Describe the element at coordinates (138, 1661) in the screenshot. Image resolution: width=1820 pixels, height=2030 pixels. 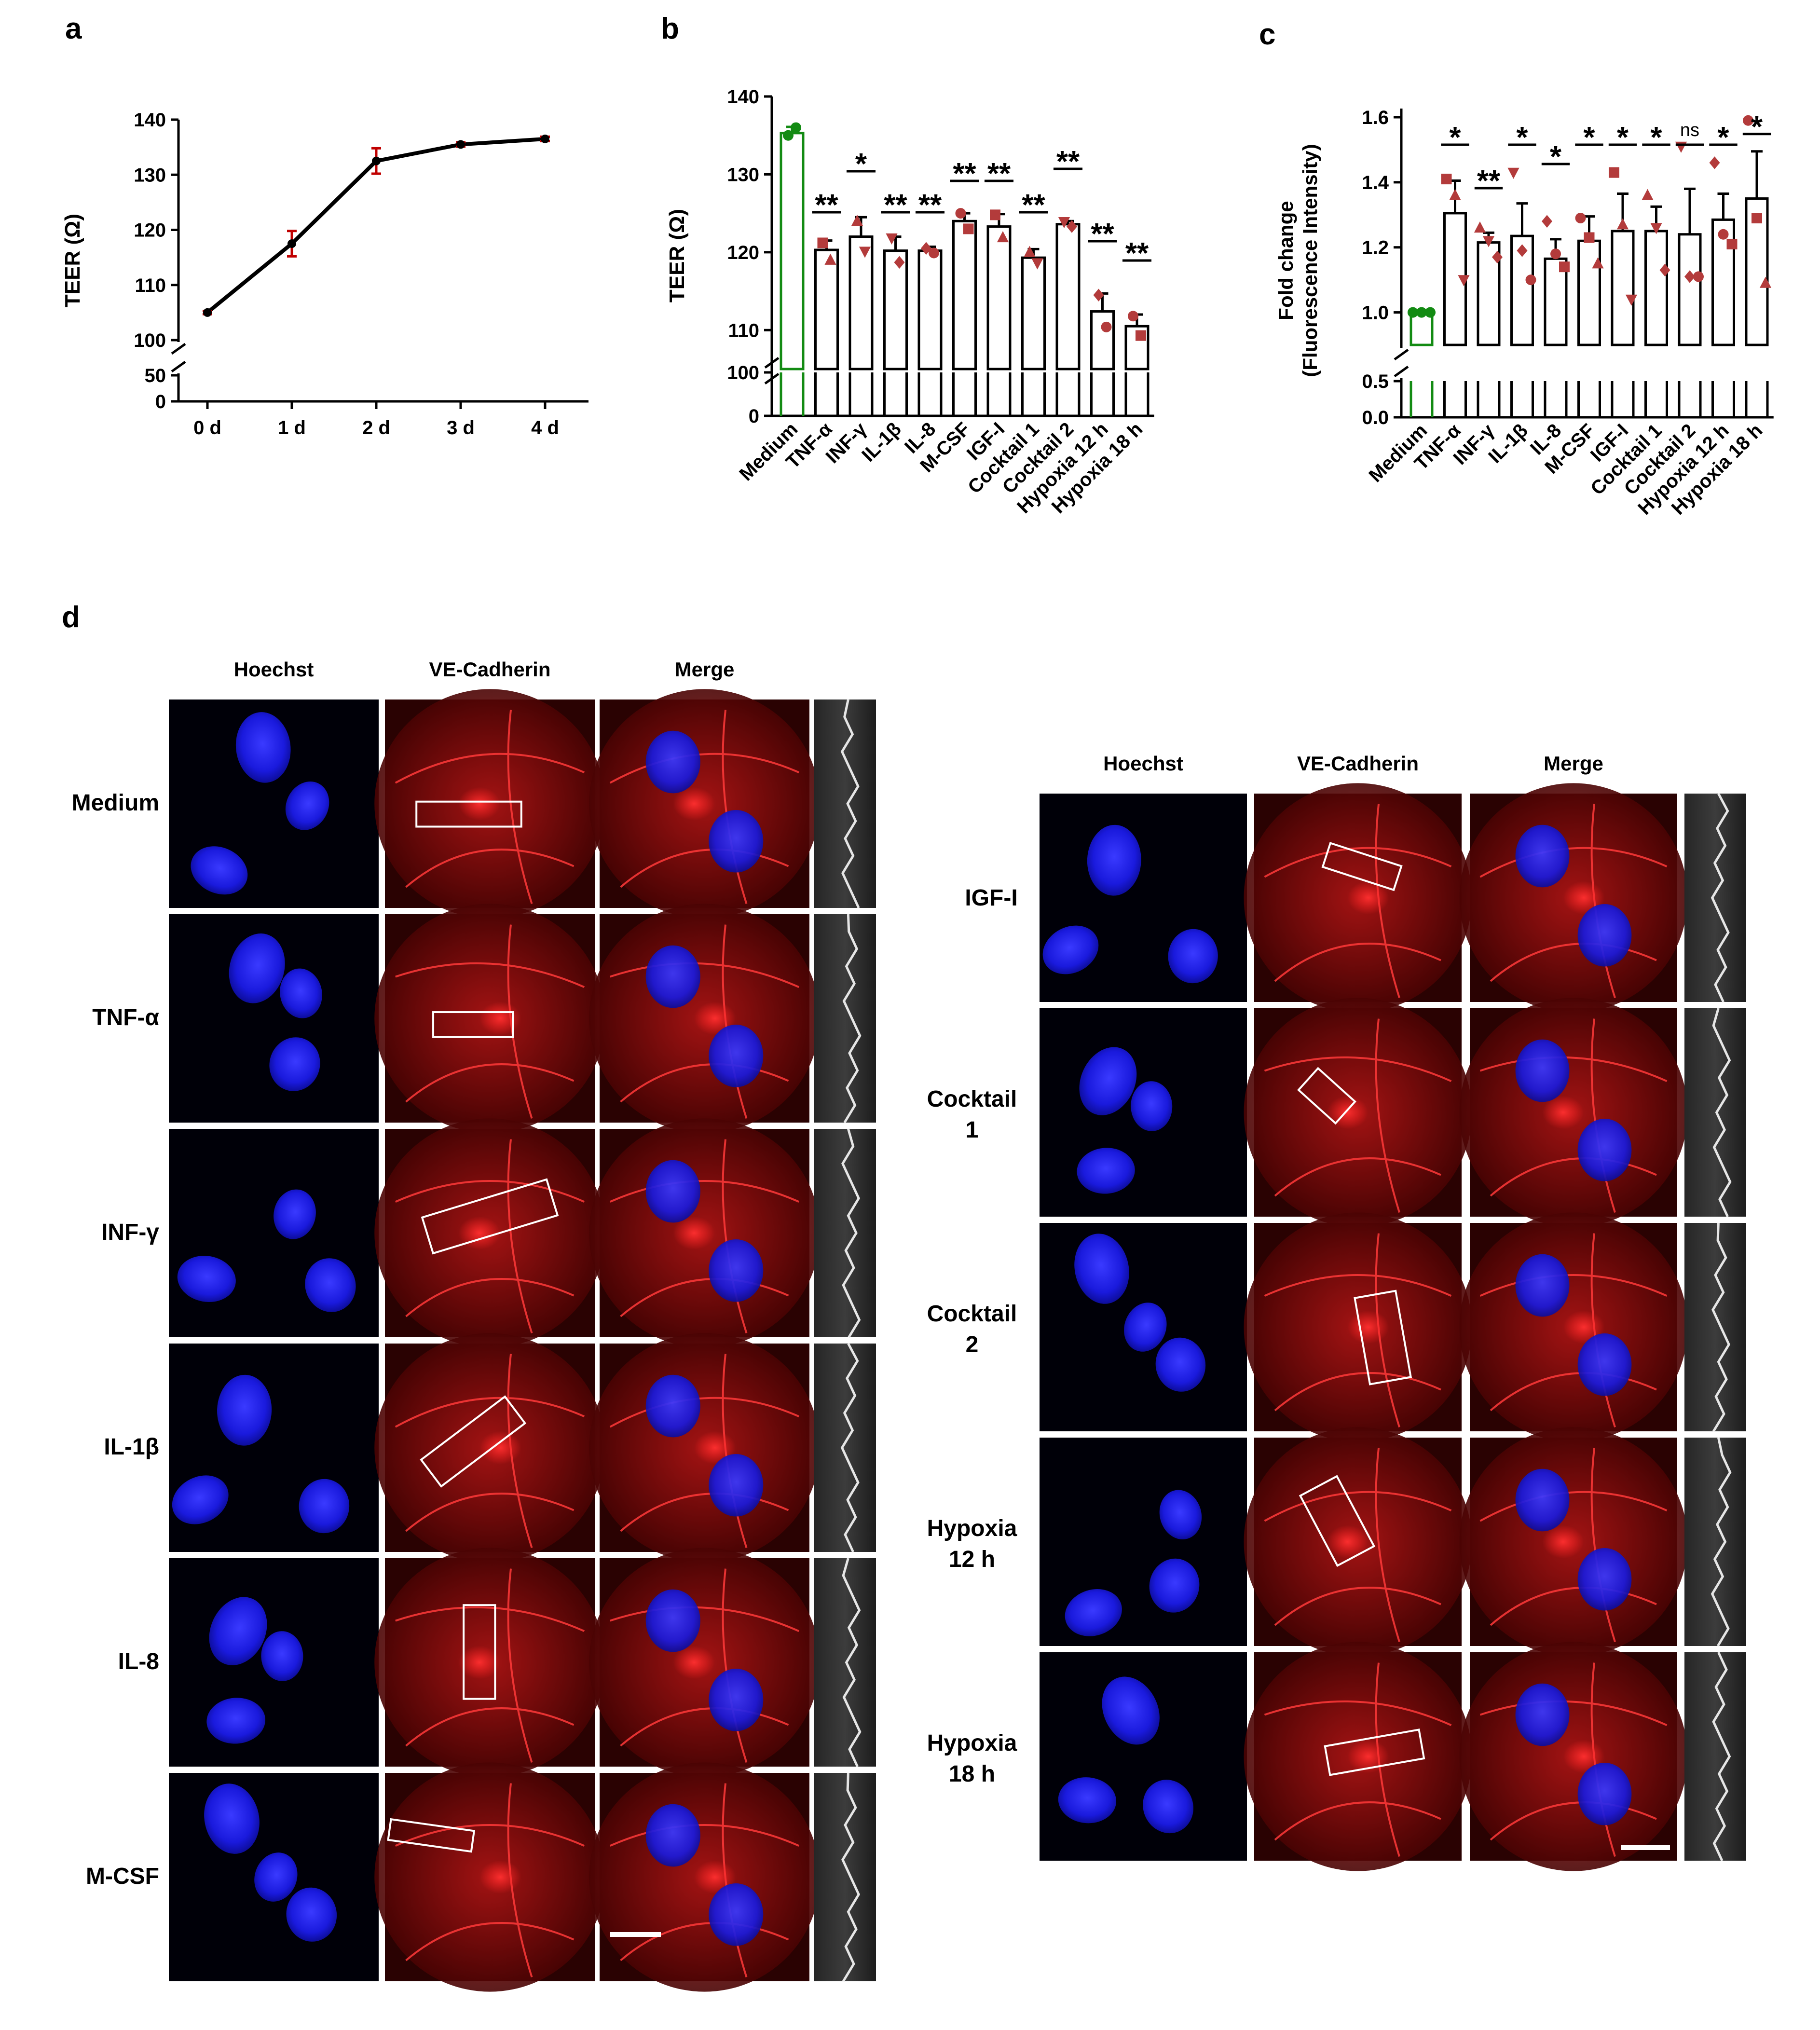
I see `row-label: IL-8` at that location.